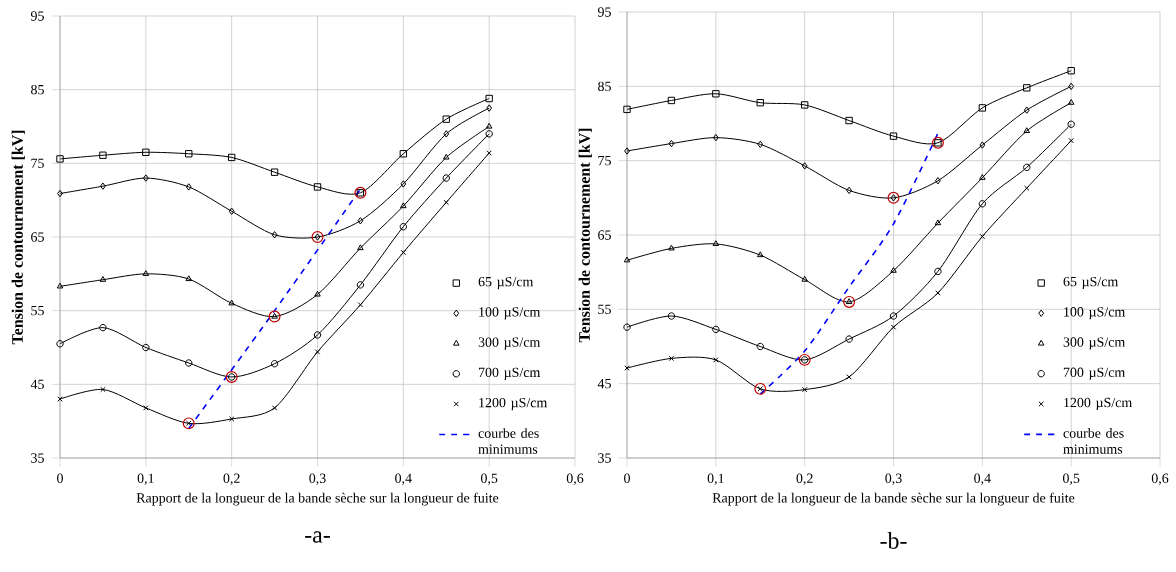 The width and height of the screenshot is (1176, 572). What do you see at coordinates (575, 479) in the screenshot?
I see `x-tick-label: 0,6` at bounding box center [575, 479].